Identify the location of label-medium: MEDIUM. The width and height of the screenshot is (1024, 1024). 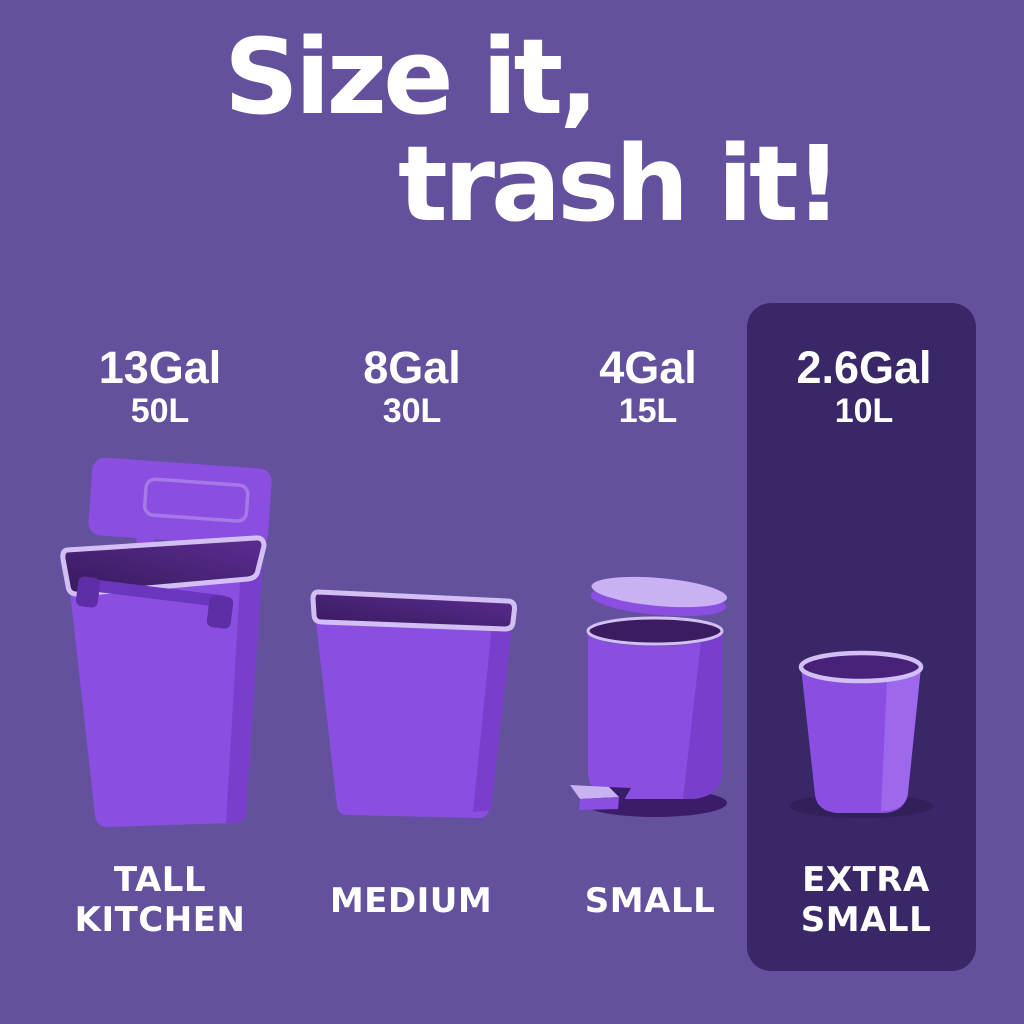
(411, 901).